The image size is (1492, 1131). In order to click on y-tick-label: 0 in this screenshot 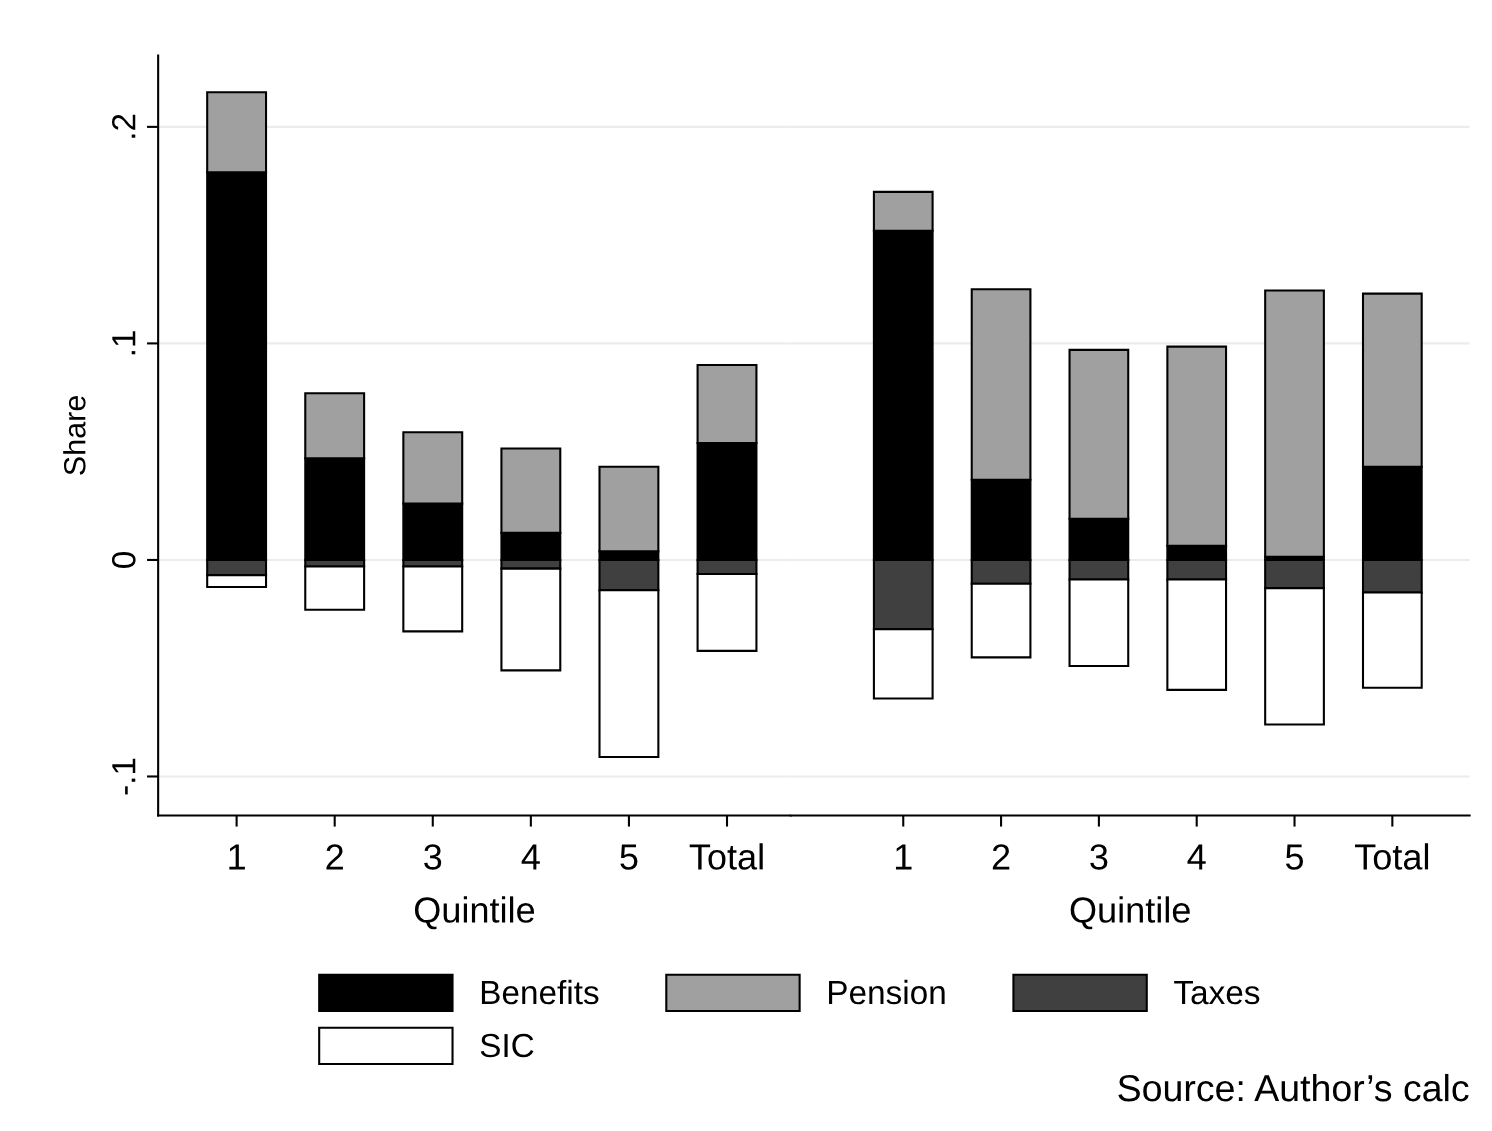, I will do `click(123, 559)`.